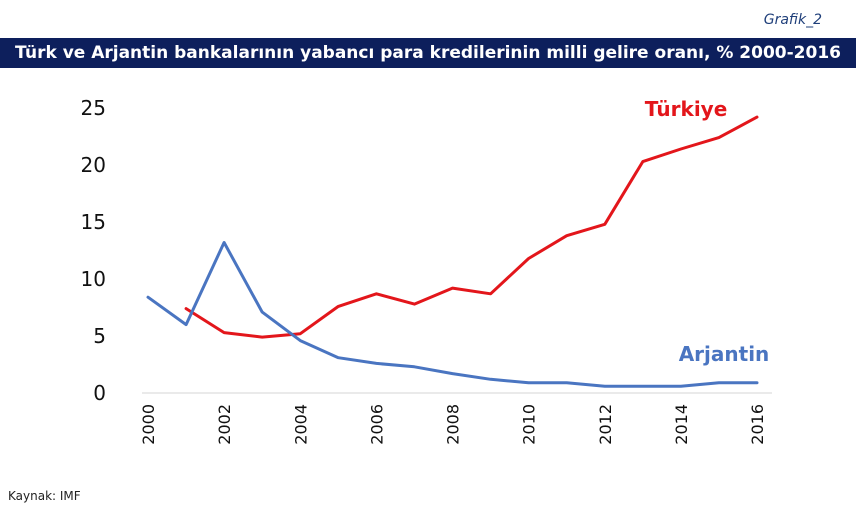 Image resolution: width=856 pixels, height=512 pixels. What do you see at coordinates (99, 336) in the screenshot?
I see `y-tick-label: 5` at bounding box center [99, 336].